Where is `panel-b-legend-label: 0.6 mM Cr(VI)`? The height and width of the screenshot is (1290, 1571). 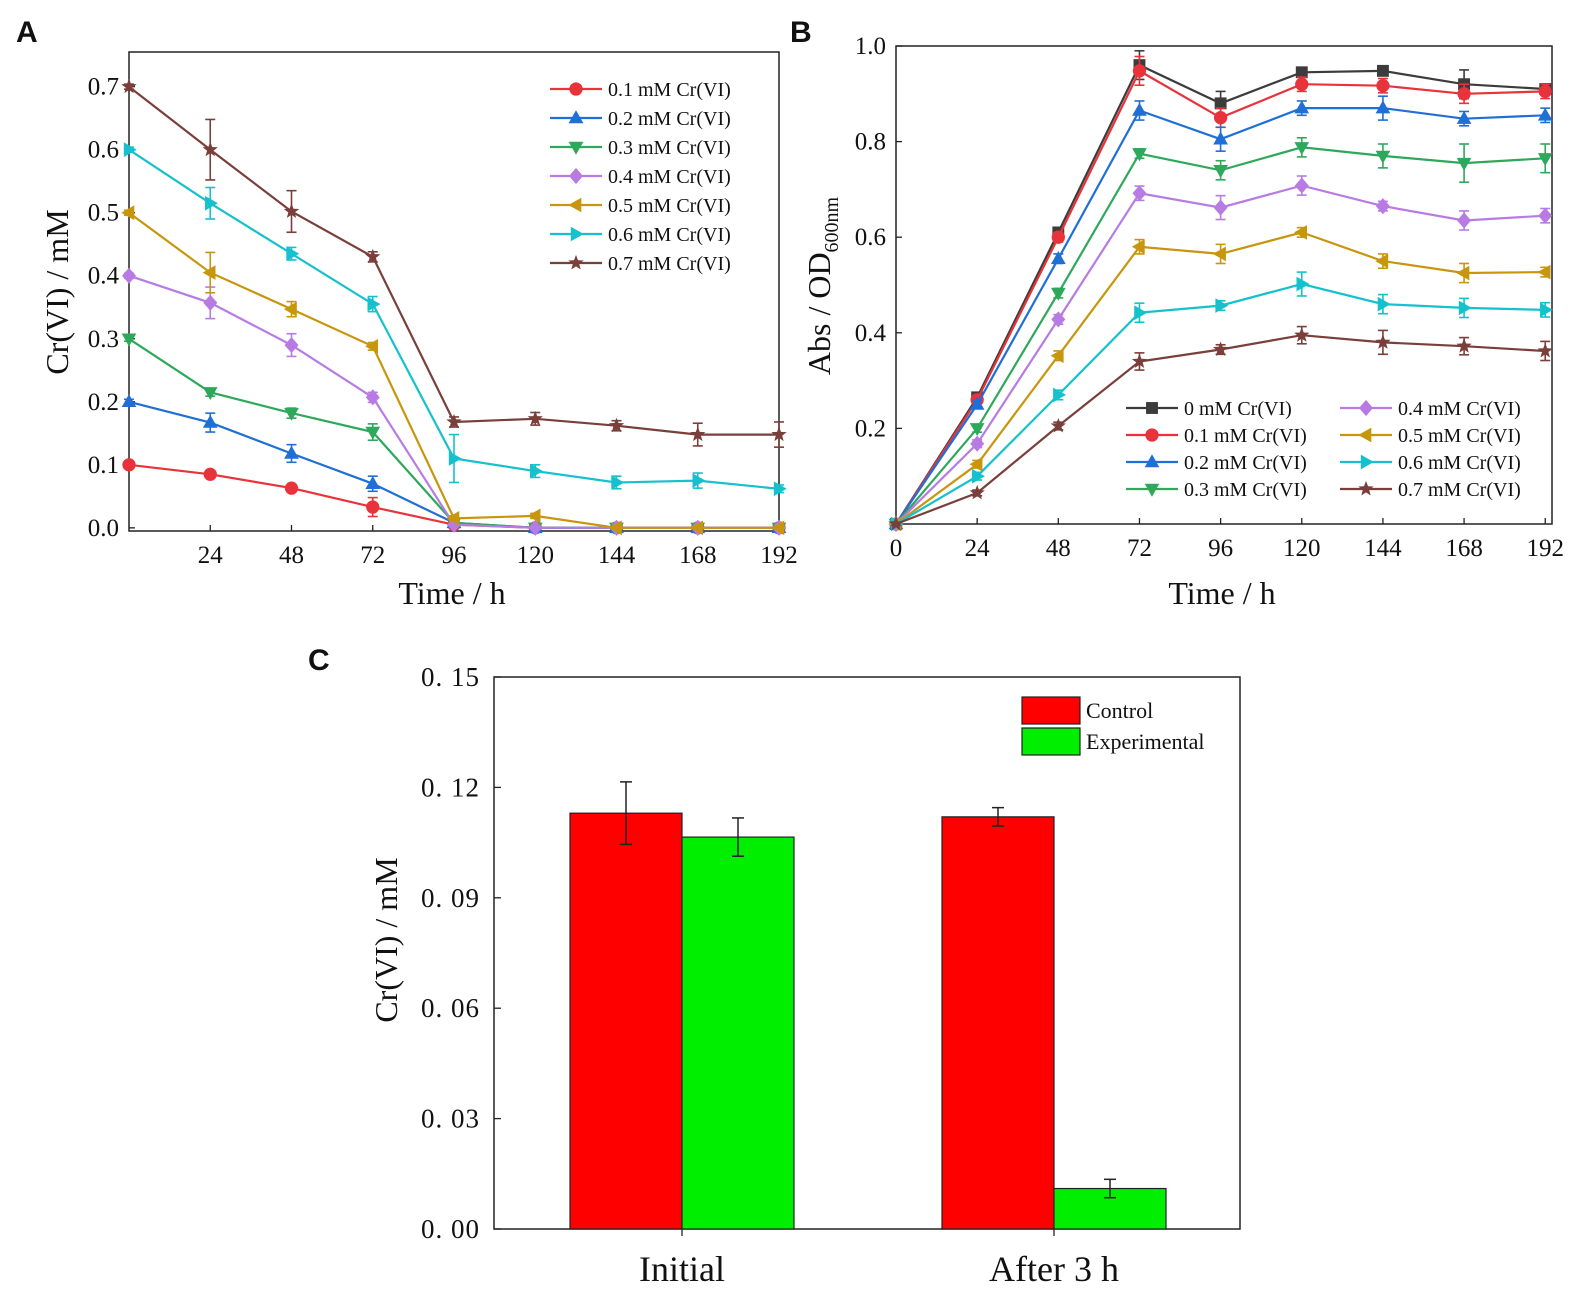
panel-b-legend-label: 0.6 mM Cr(VI) is located at coordinates (1459, 463).